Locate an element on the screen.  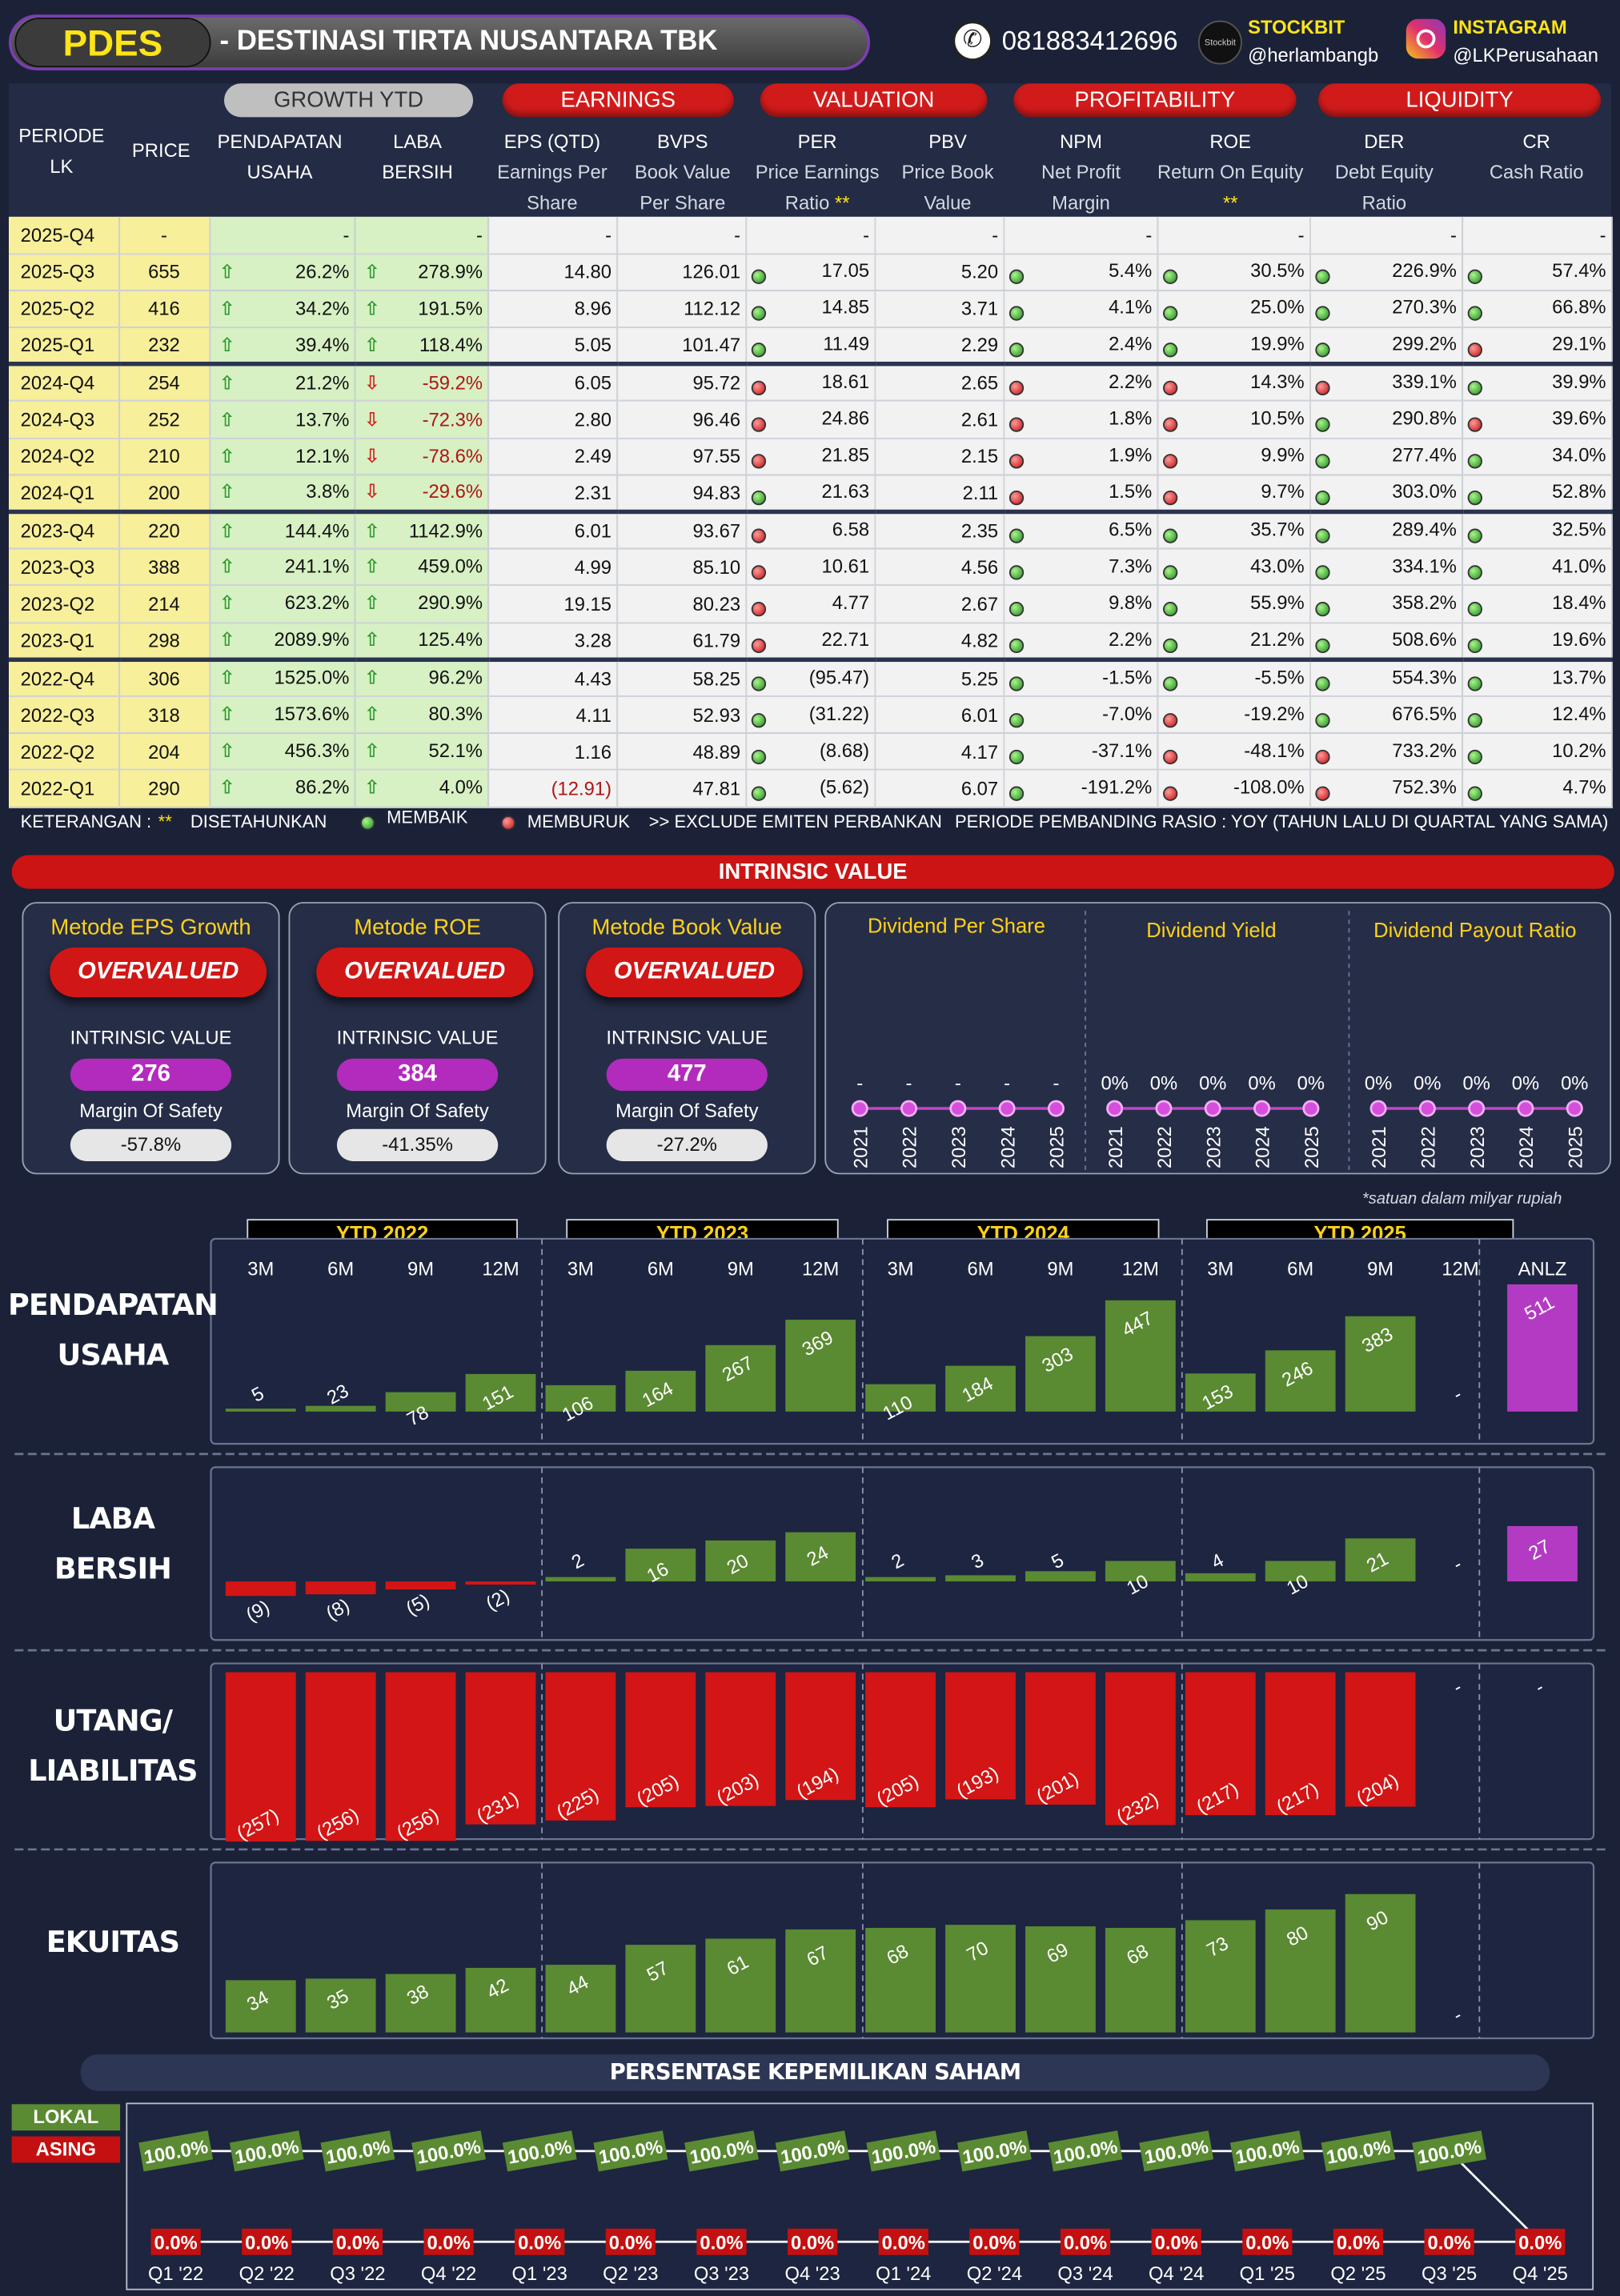
cell-der: 270.3% is located at coordinates (1386, 309).